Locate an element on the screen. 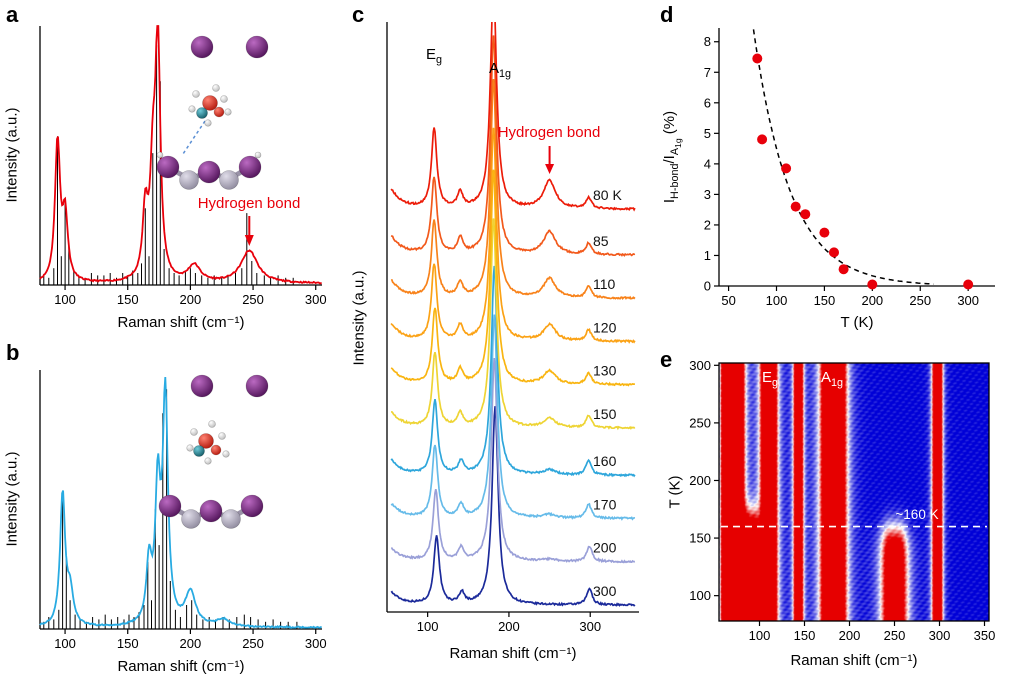 This screenshot has height=689, width=1010. a1g-peak-label-e: A1g is located at coordinates (832, 379).